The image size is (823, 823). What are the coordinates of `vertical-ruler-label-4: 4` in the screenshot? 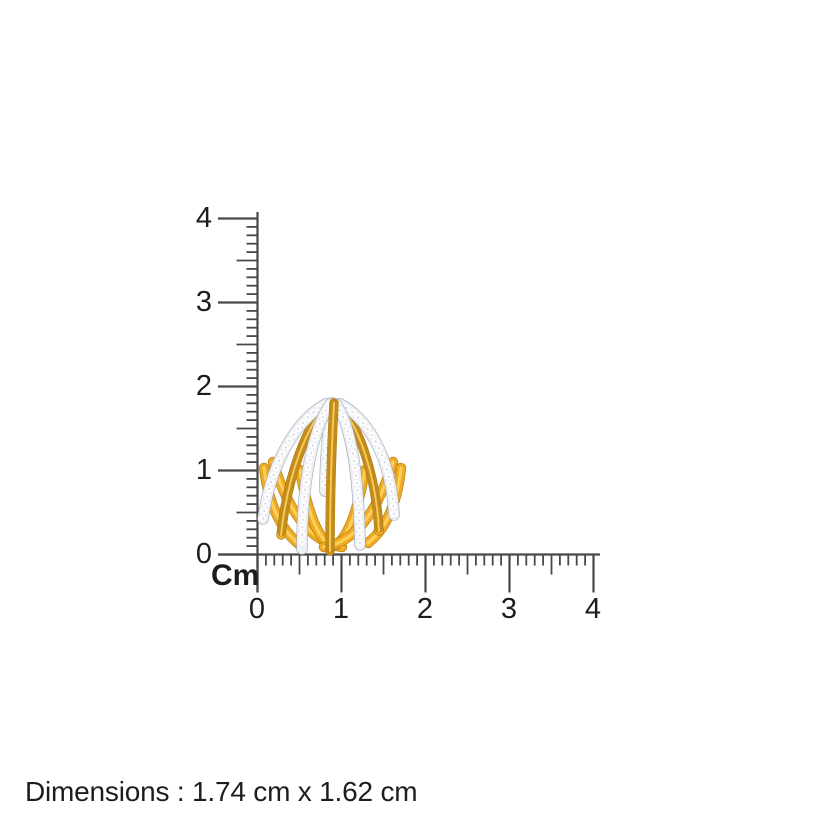 It's located at (203, 218).